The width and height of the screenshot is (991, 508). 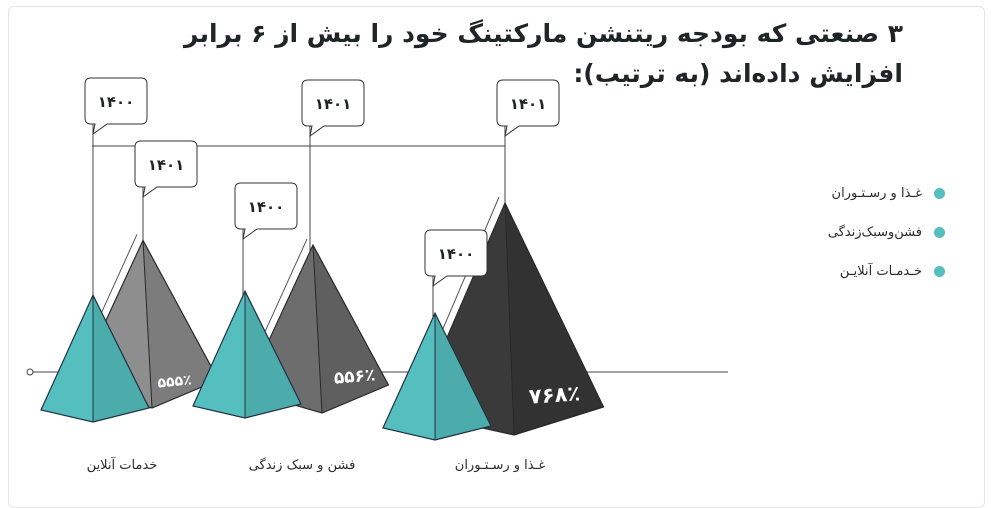 I want to click on legend-label: فشن‌وسبک‌زندگی, so click(x=874, y=232).